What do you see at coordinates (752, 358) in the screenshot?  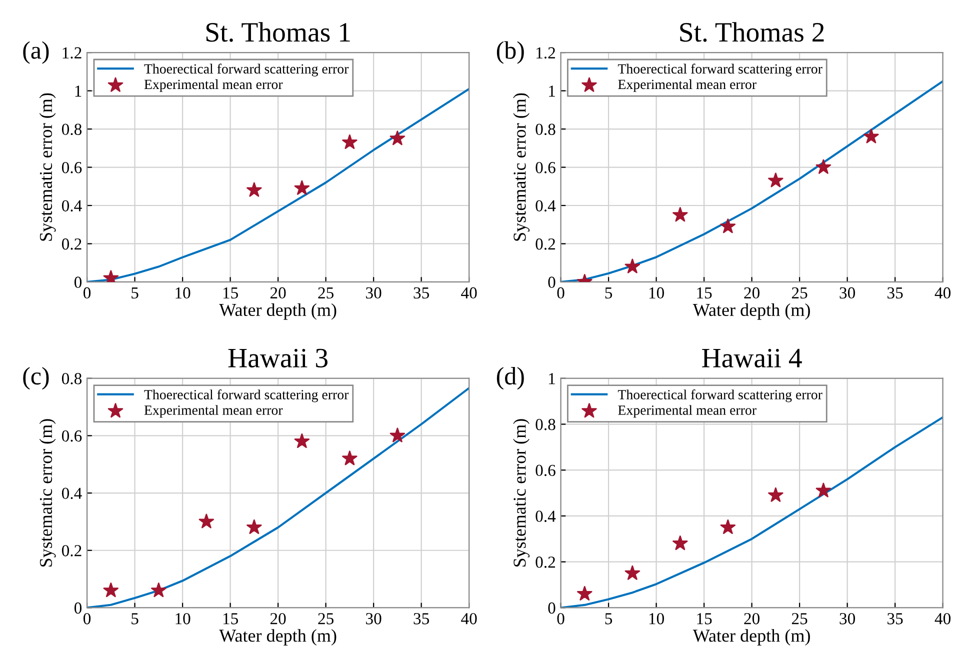 I see `chart-title: Hawaii 4` at bounding box center [752, 358].